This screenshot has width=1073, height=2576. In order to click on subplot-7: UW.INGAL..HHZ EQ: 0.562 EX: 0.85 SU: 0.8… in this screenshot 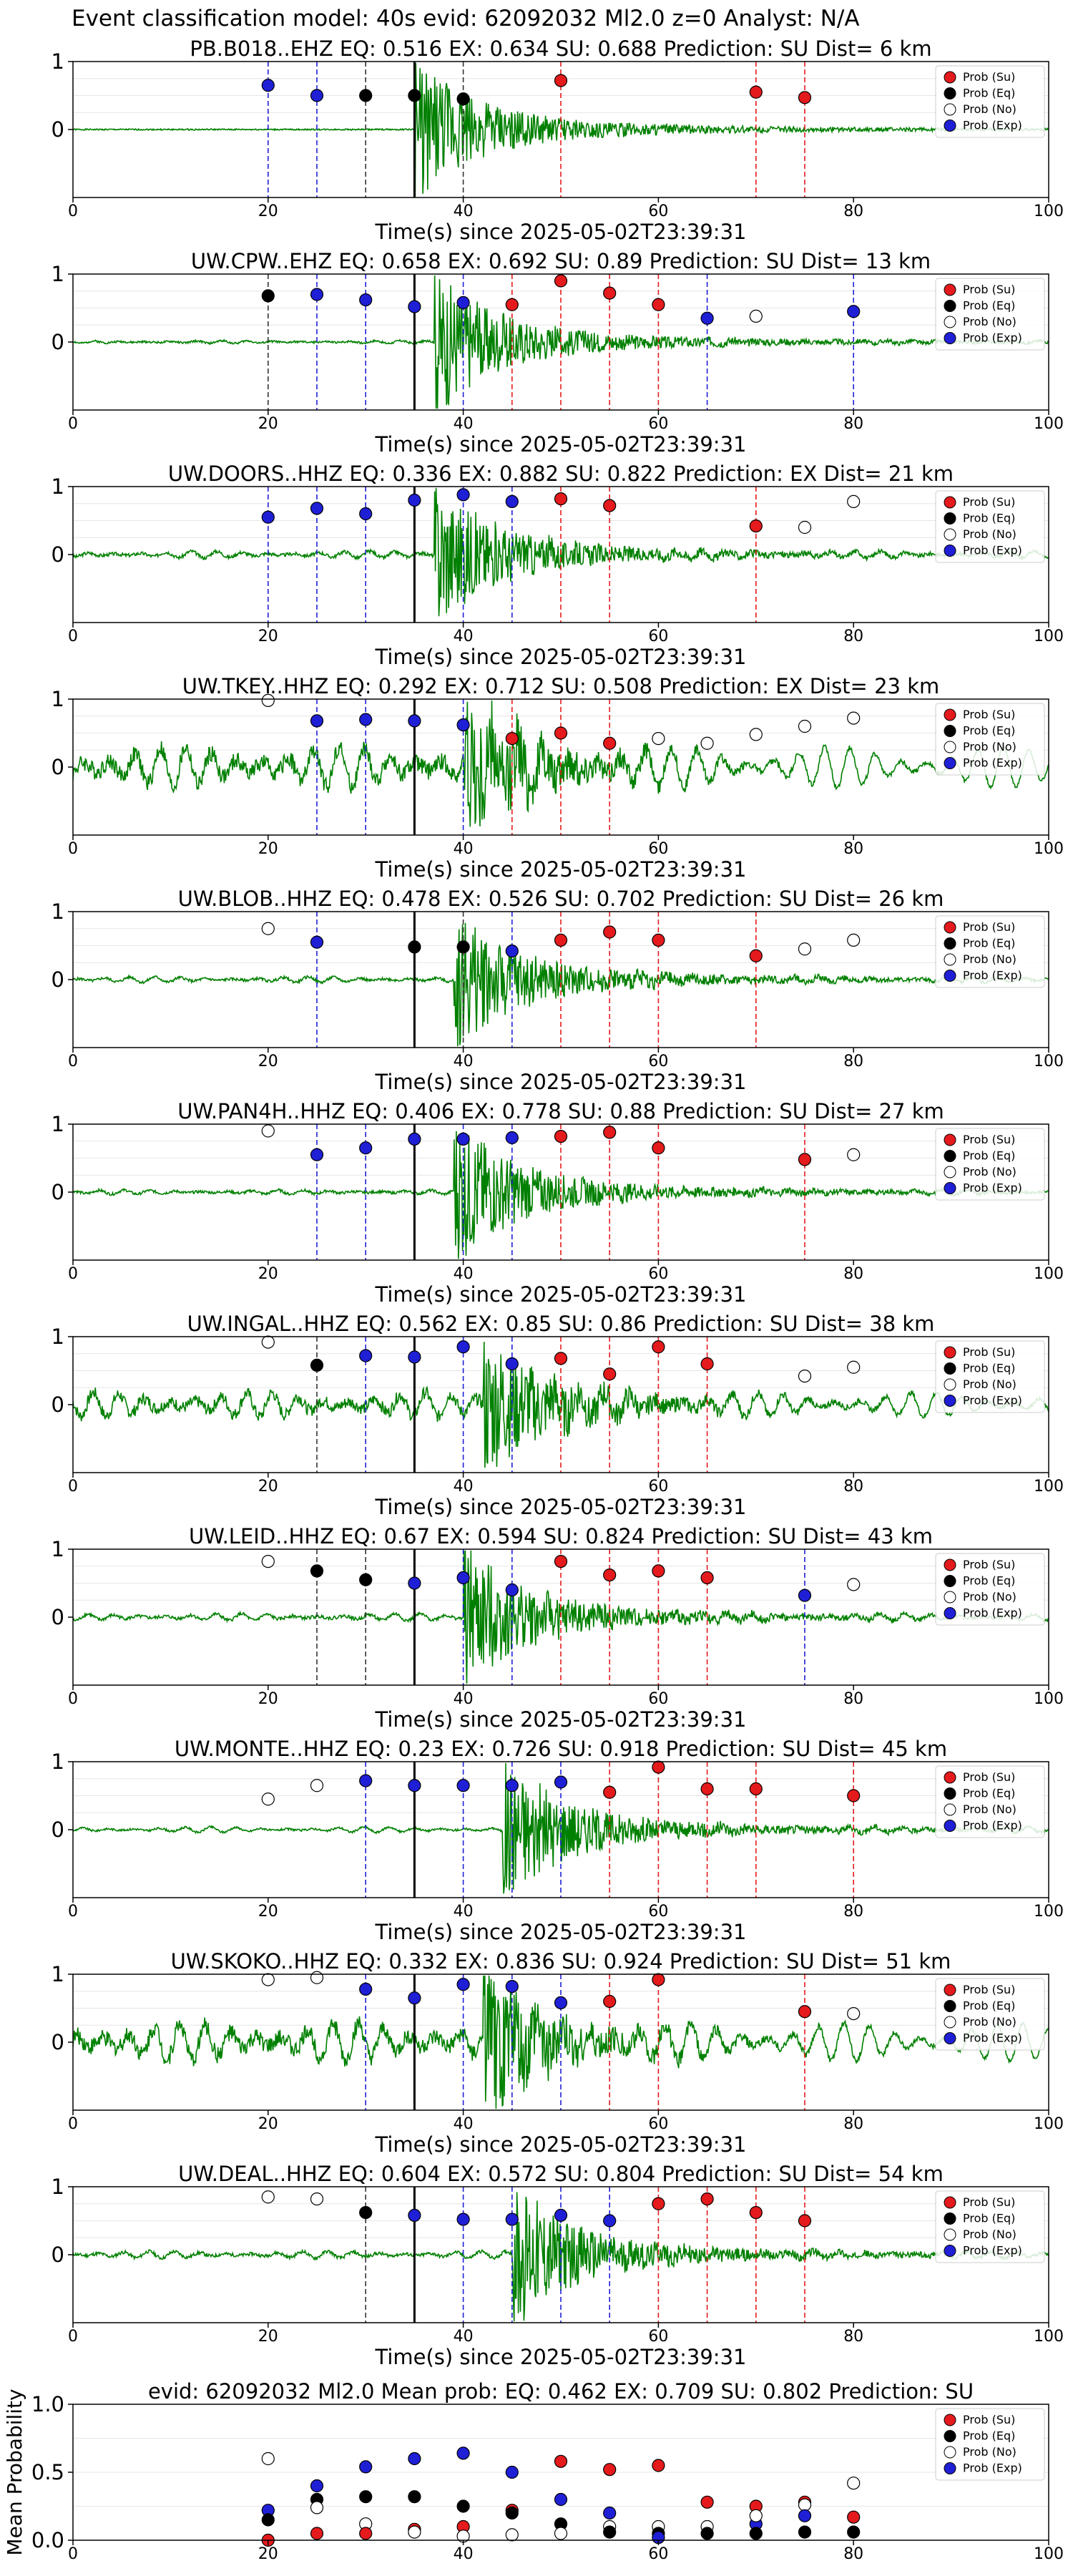, I will do `click(558, 1415)`.